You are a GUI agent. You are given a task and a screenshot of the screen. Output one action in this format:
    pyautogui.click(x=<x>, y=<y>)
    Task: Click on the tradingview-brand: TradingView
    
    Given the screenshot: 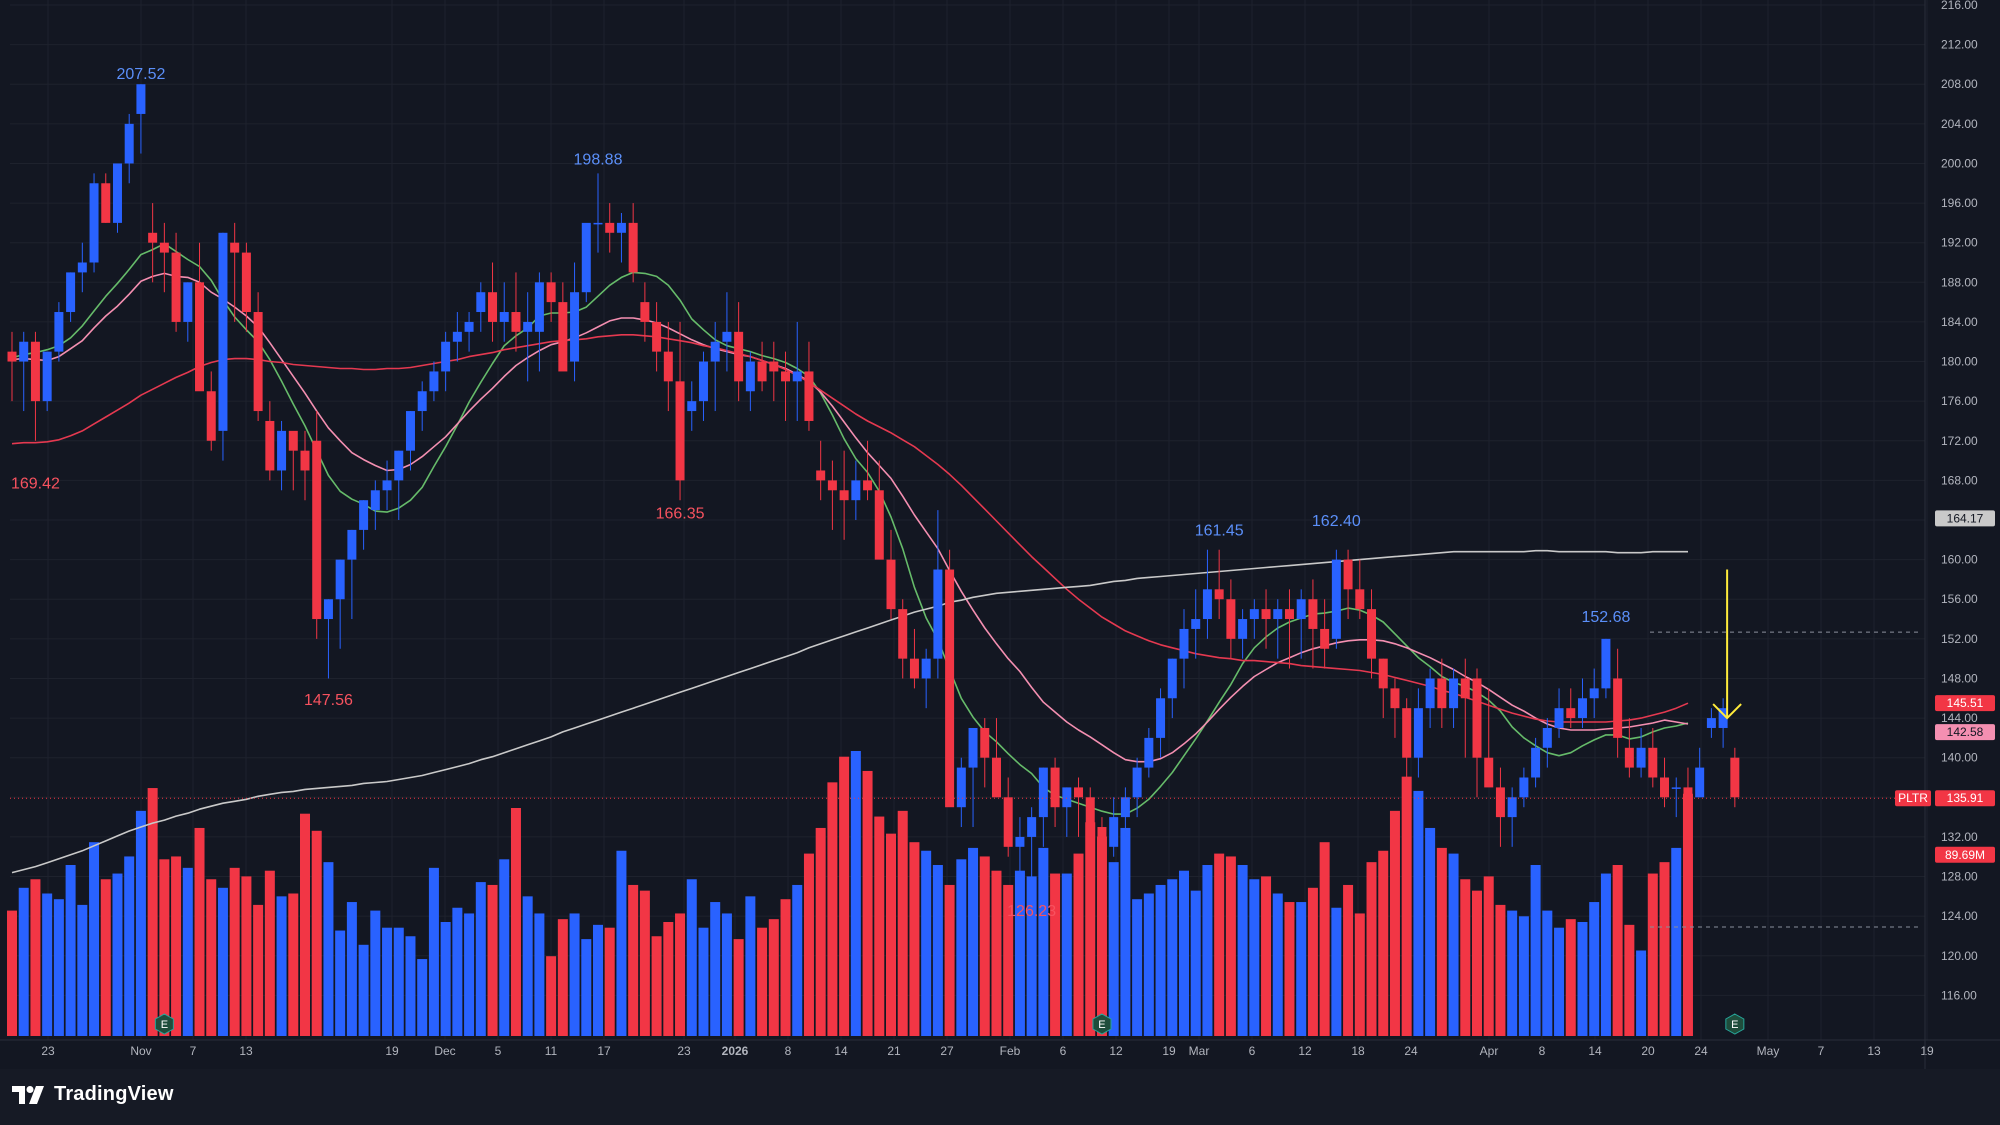 What is the action you would take?
    pyautogui.click(x=93, y=1094)
    